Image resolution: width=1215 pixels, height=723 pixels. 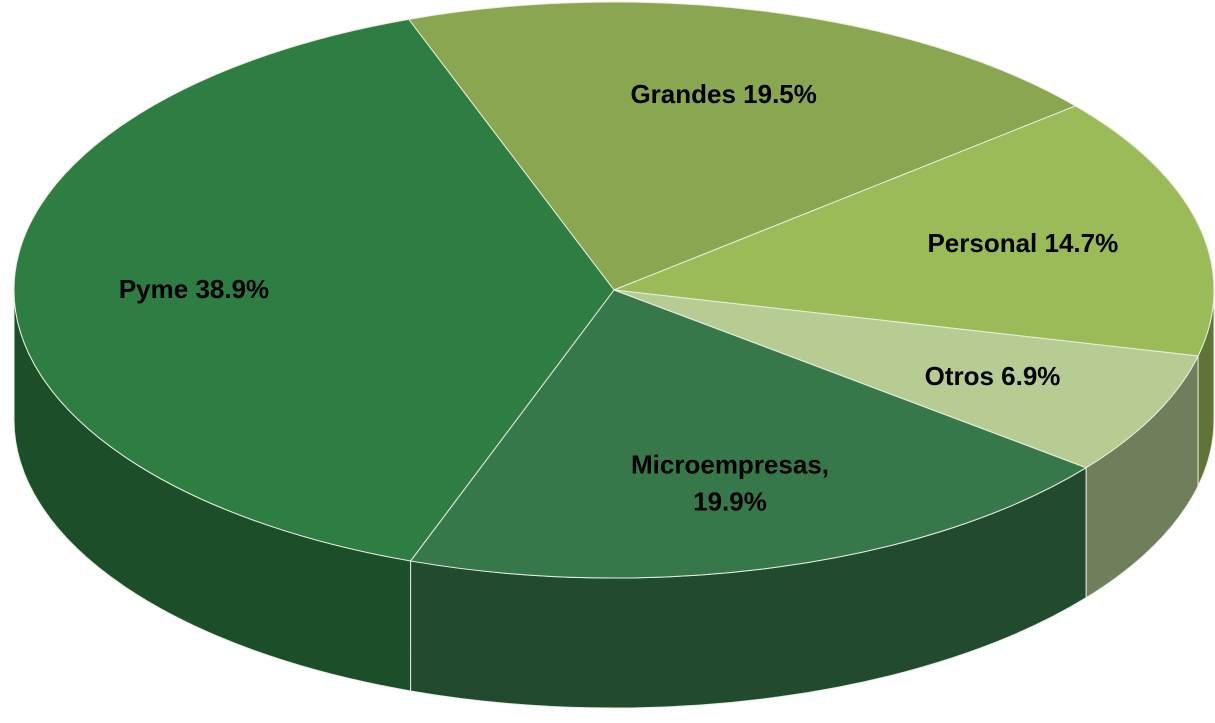 I want to click on data-label: Personal 14.7%, so click(x=1023, y=242).